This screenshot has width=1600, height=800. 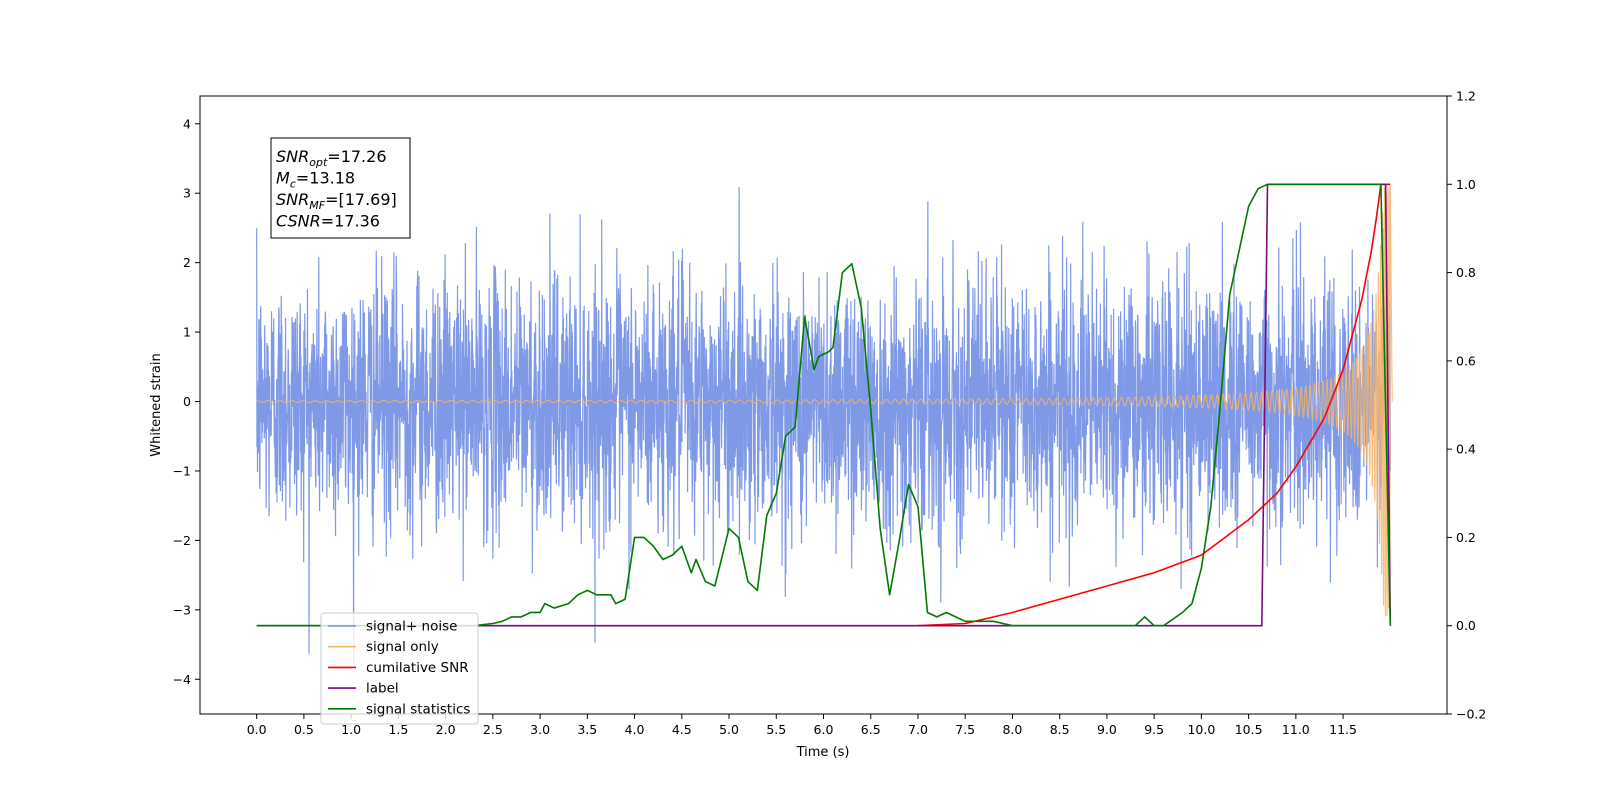 I want to click on y-axis-left: −4 −3 −2 −1 0 1 2 3 4, so click(x=186, y=401).